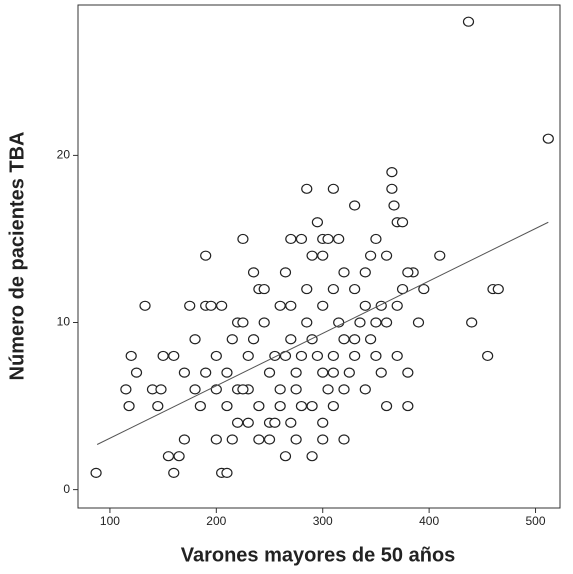 The image size is (573, 574). What do you see at coordinates (66, 489) in the screenshot?
I see `y-tick-label: 0` at bounding box center [66, 489].